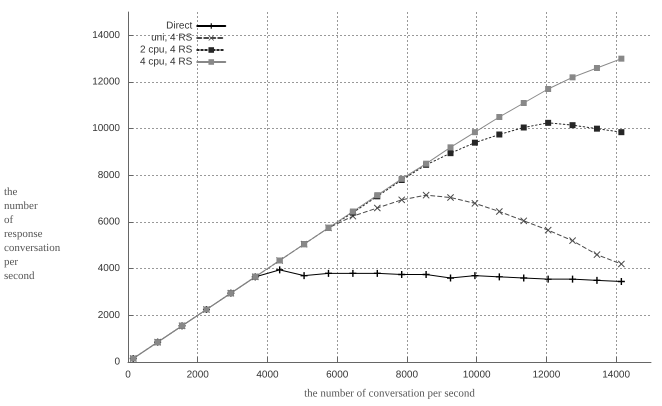 The image size is (662, 406). What do you see at coordinates (166, 50) in the screenshot?
I see `legend-label: 2 cpu, 4 RS` at bounding box center [166, 50].